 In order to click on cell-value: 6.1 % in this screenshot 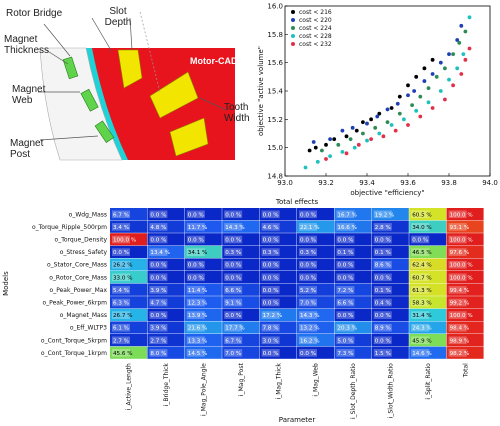, I will do `click(121, 329)`.